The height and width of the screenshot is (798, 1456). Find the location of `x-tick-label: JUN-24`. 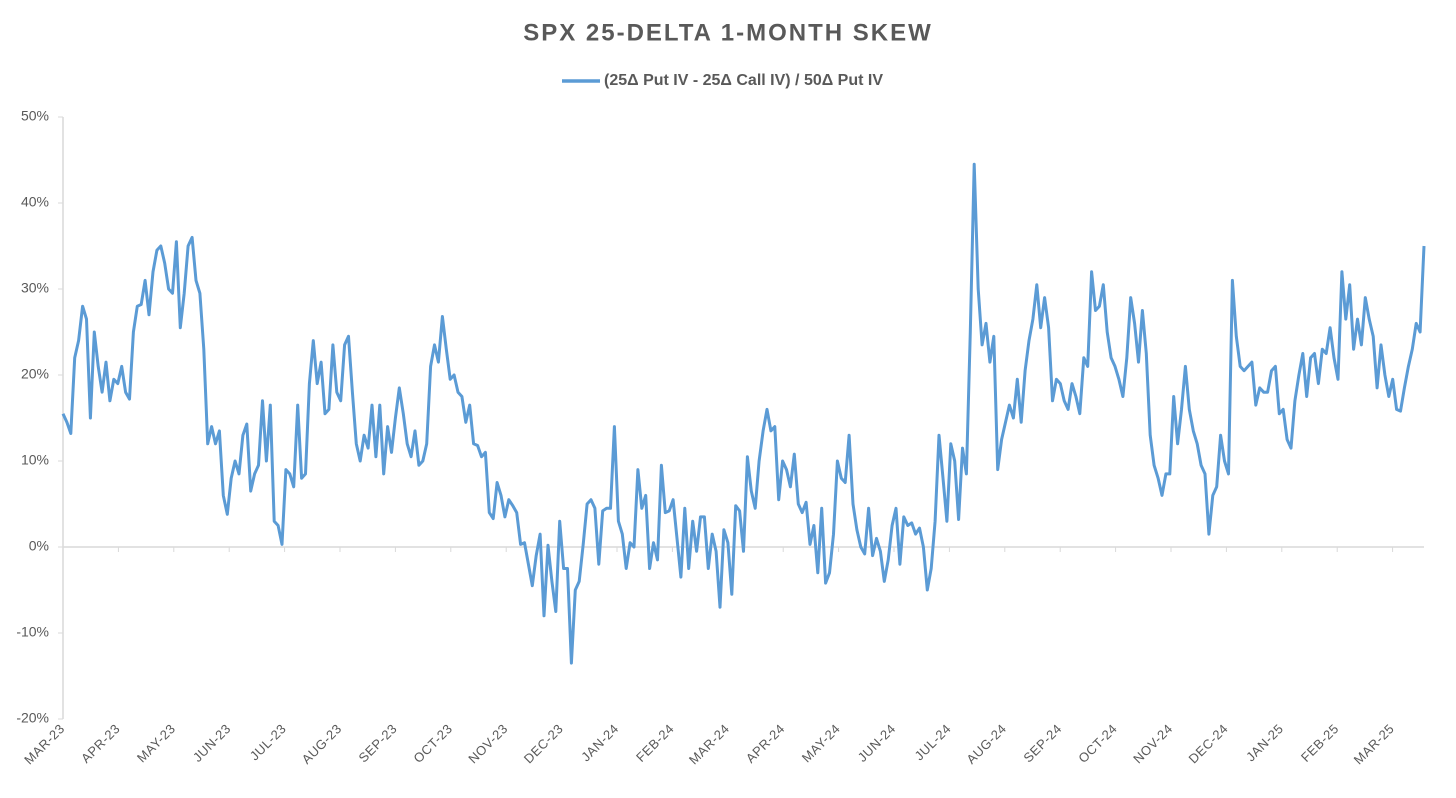

x-tick-label: JUN-24 is located at coordinates (877, 743).